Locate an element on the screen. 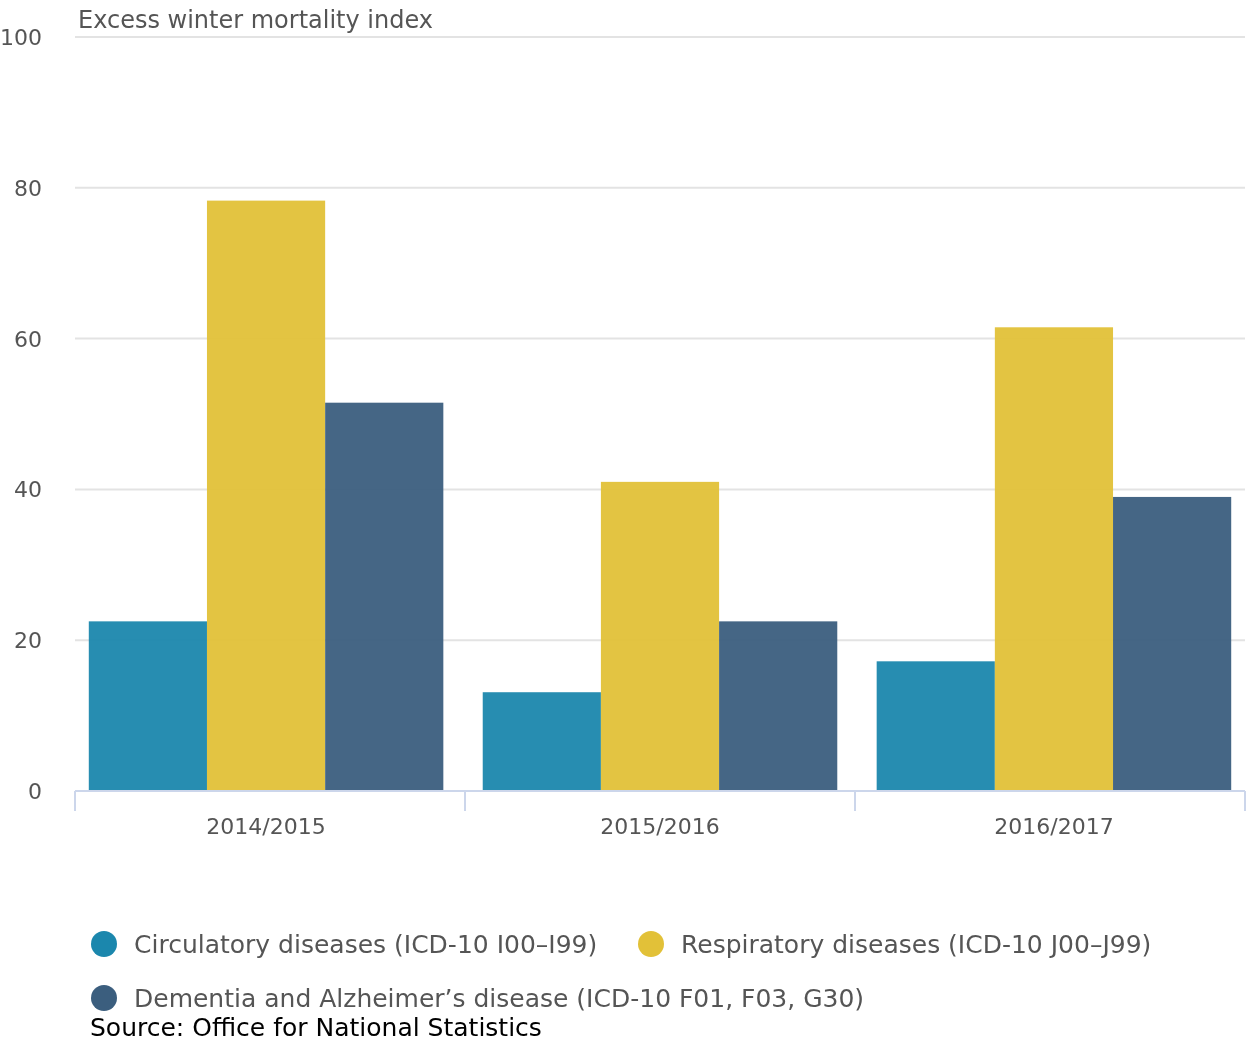 This screenshot has height=1043, width=1249. y-tick-label: 0 is located at coordinates (35, 791).